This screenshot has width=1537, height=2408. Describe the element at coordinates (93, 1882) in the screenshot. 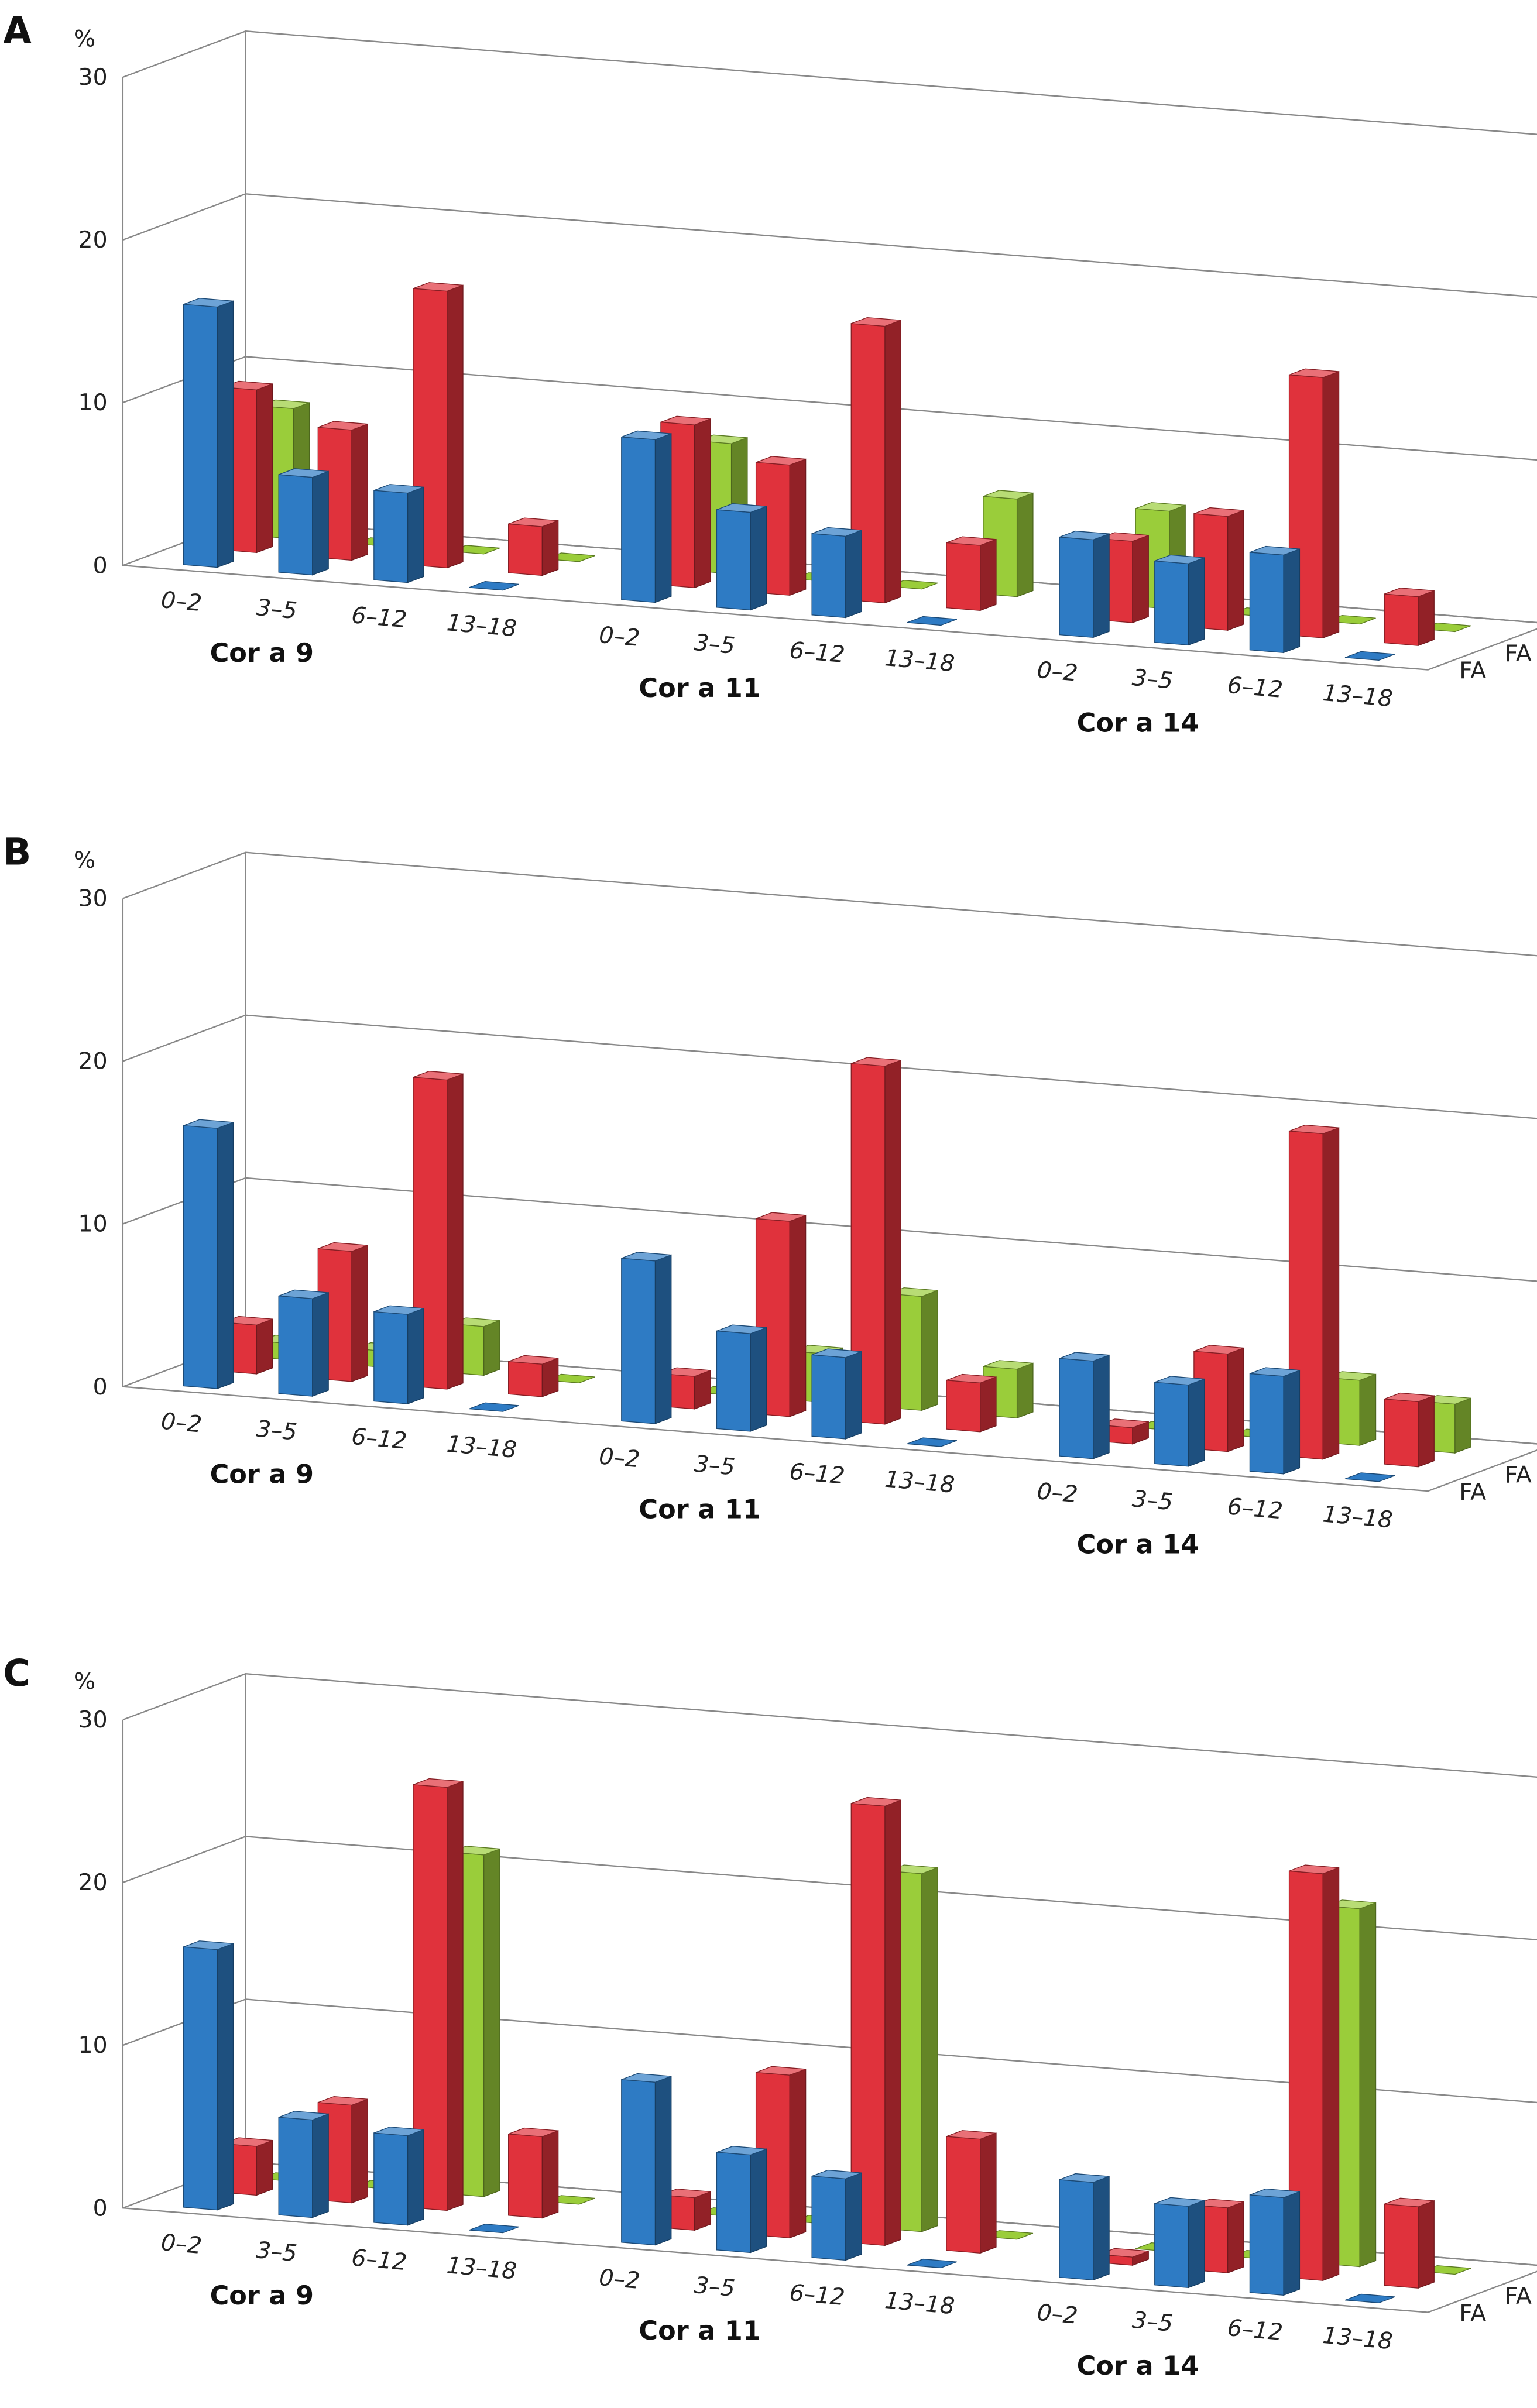

I see `y-tick-label: 20` at that location.